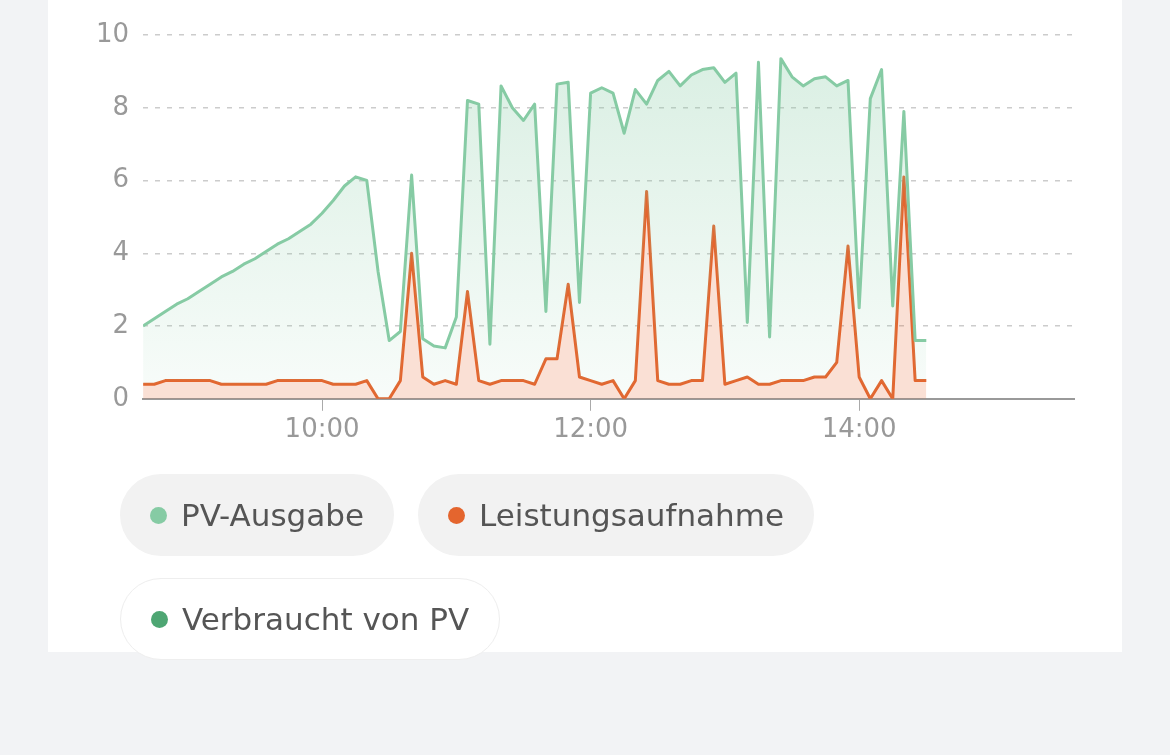 The width and height of the screenshot is (1170, 755). What do you see at coordinates (859, 428) in the screenshot?
I see `x-tick-label: 14:00` at bounding box center [859, 428].